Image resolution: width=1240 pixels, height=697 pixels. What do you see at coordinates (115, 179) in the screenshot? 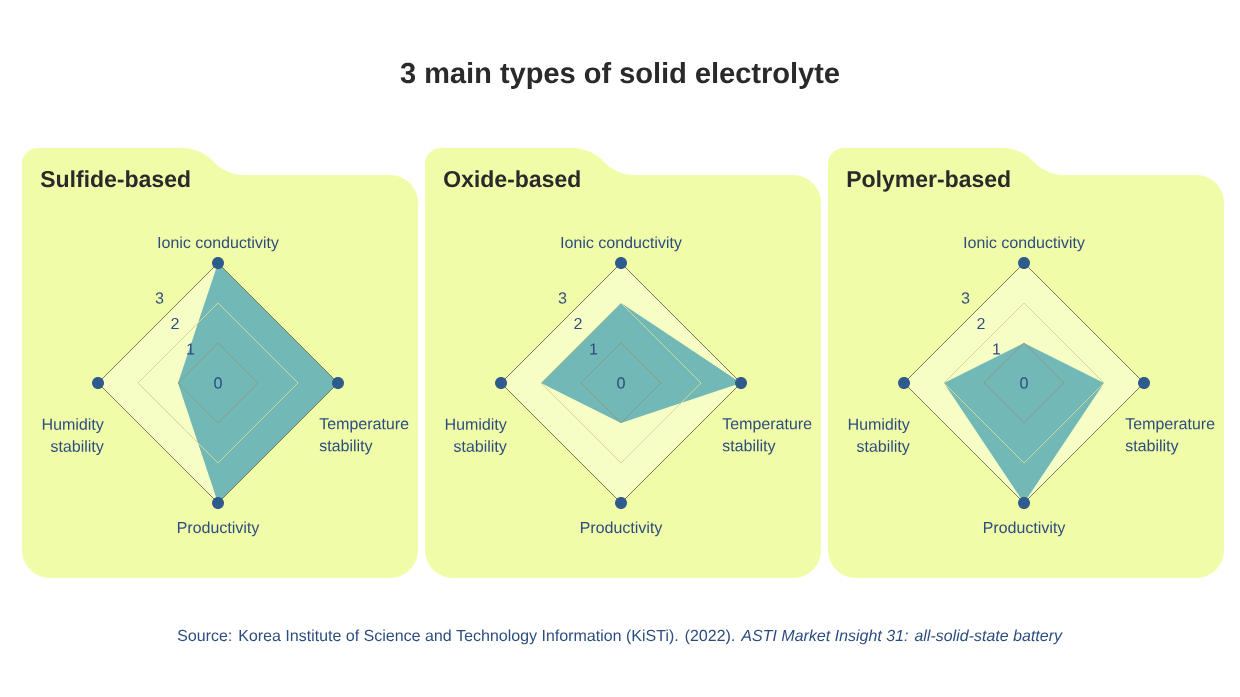
I see `chart-subtitle: Sulfide-based` at bounding box center [115, 179].